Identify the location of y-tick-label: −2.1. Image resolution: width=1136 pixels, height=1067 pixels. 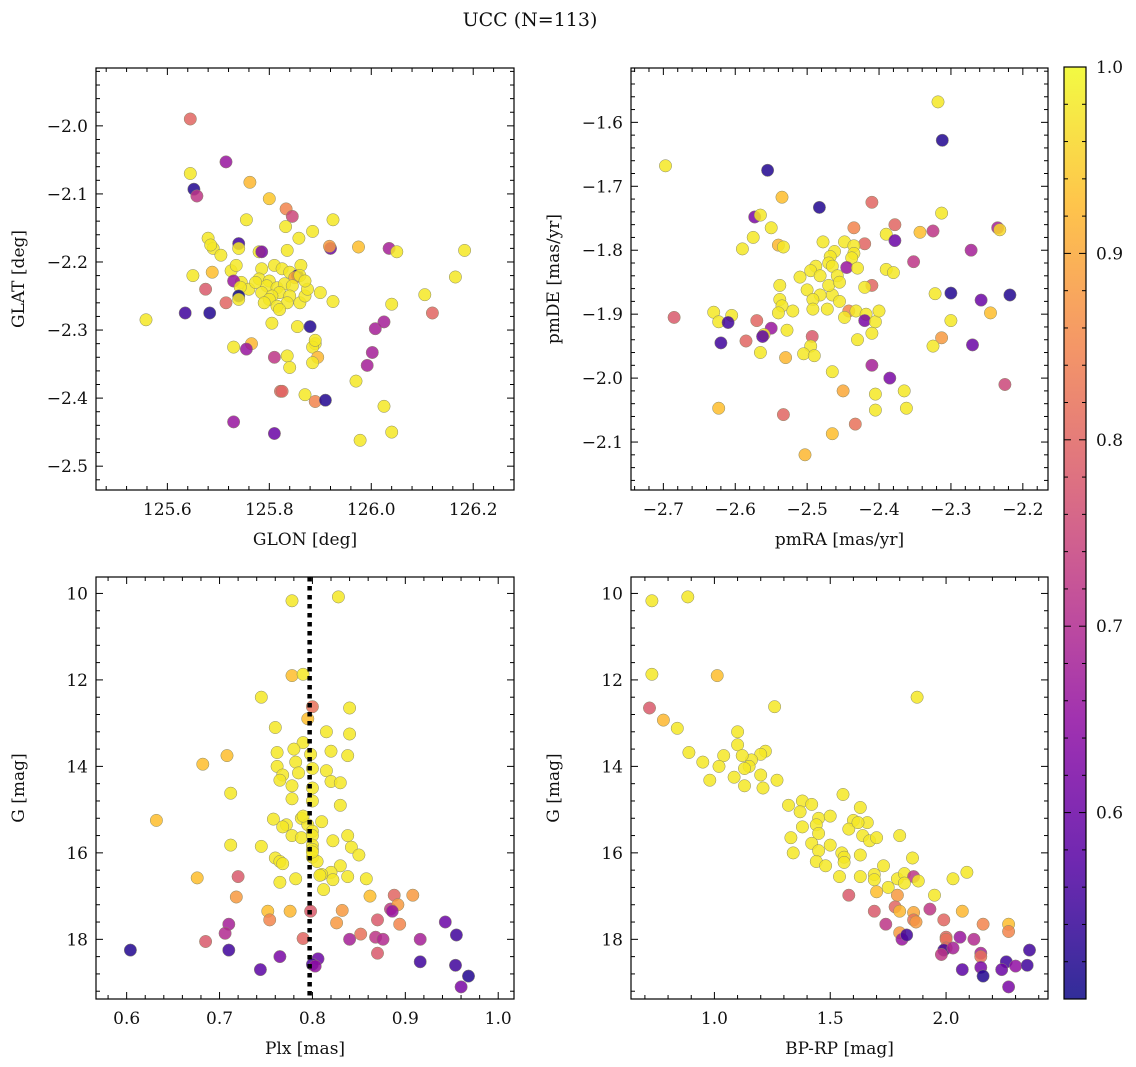
(67, 195).